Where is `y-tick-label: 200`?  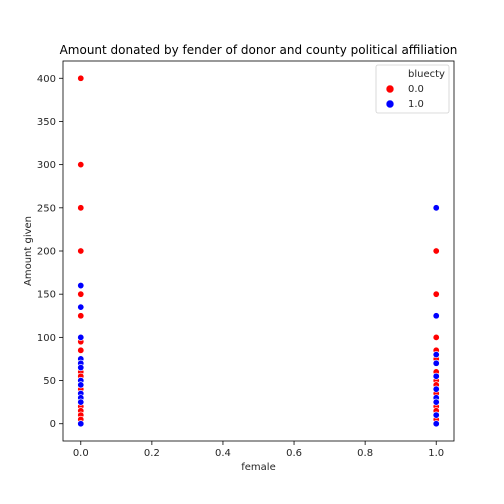 y-tick-label: 200 is located at coordinates (46, 252).